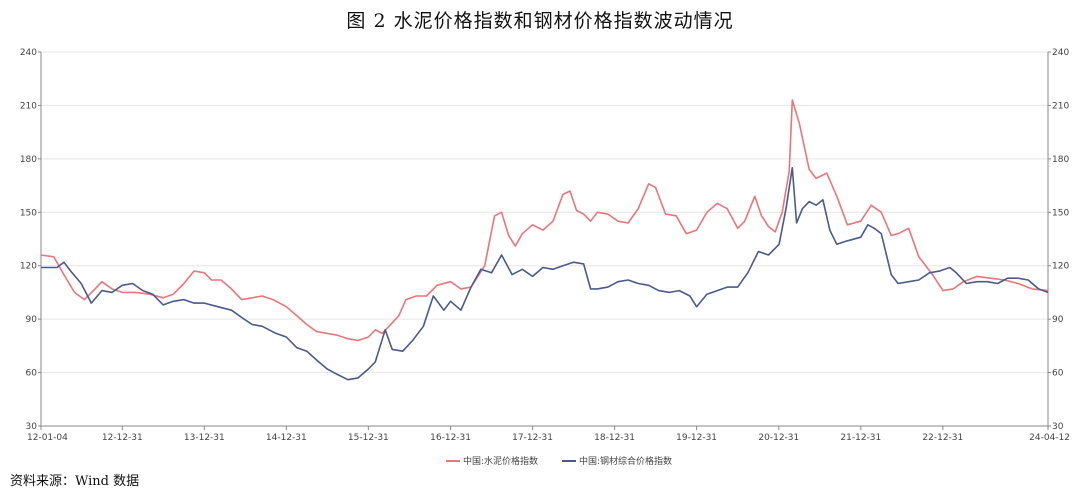  I want to click on y-tick-label: 120, so click(28, 267).